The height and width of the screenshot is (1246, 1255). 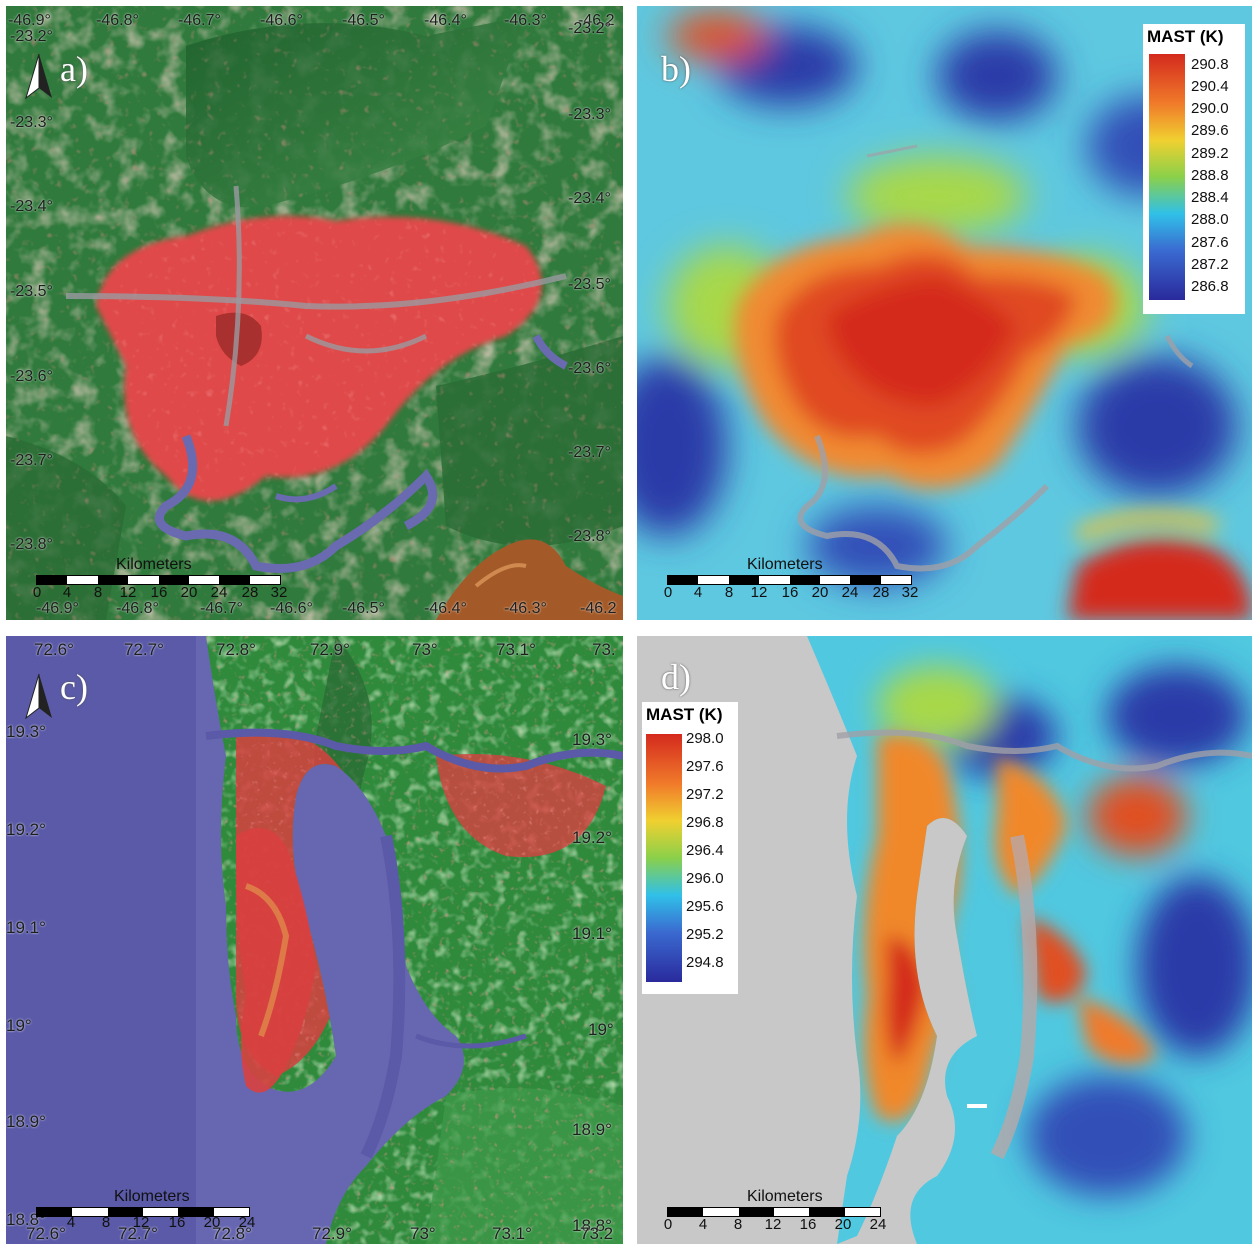 What do you see at coordinates (774, 1212) in the screenshot?
I see `scale-segments-d` at bounding box center [774, 1212].